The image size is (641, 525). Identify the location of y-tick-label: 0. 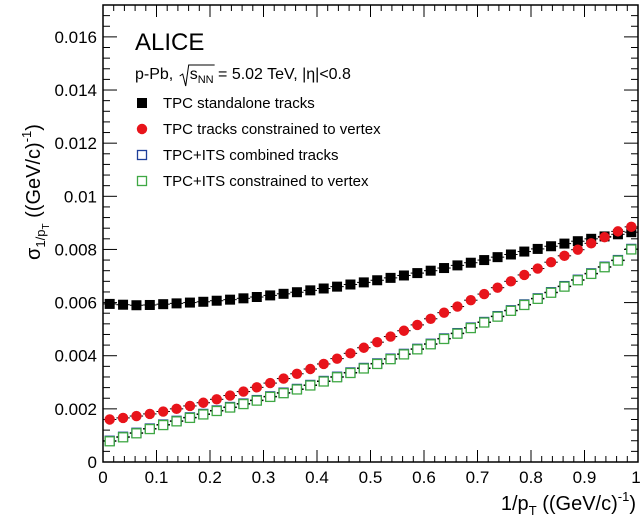
(92, 462).